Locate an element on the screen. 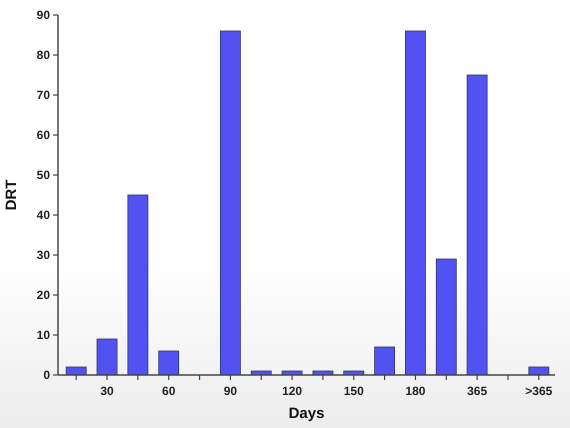 The width and height of the screenshot is (570, 428). y-tick-label: 80 is located at coordinates (43, 55).